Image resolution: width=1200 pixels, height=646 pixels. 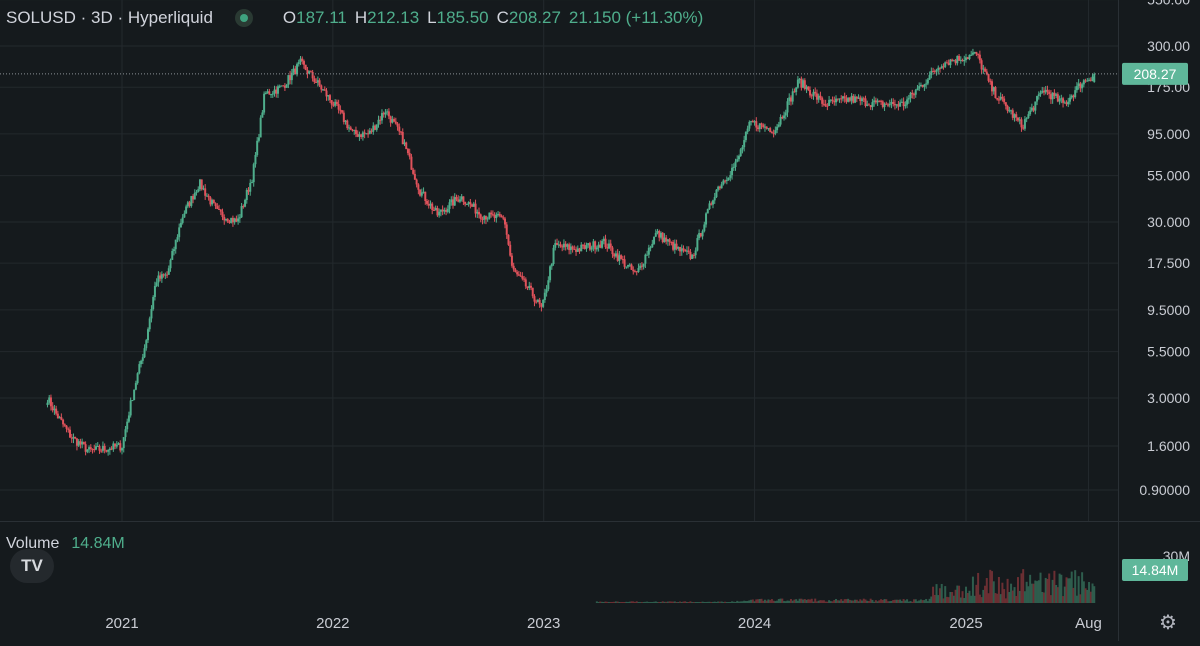 What do you see at coordinates (603, 623) in the screenshot?
I see `time-axis: 2021 2022 2023 2024 2025 Aug` at bounding box center [603, 623].